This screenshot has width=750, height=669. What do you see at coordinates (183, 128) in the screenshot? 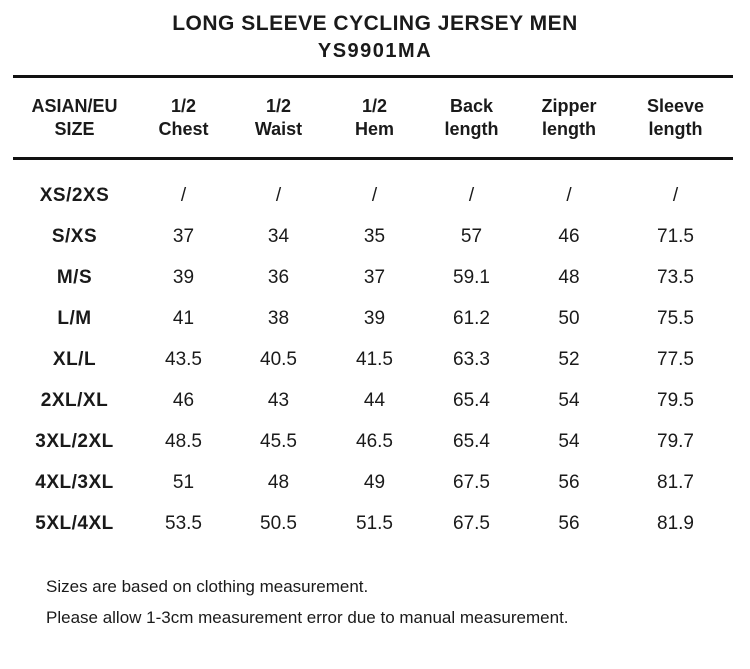
I see `column-header-line: Chest` at bounding box center [183, 128].